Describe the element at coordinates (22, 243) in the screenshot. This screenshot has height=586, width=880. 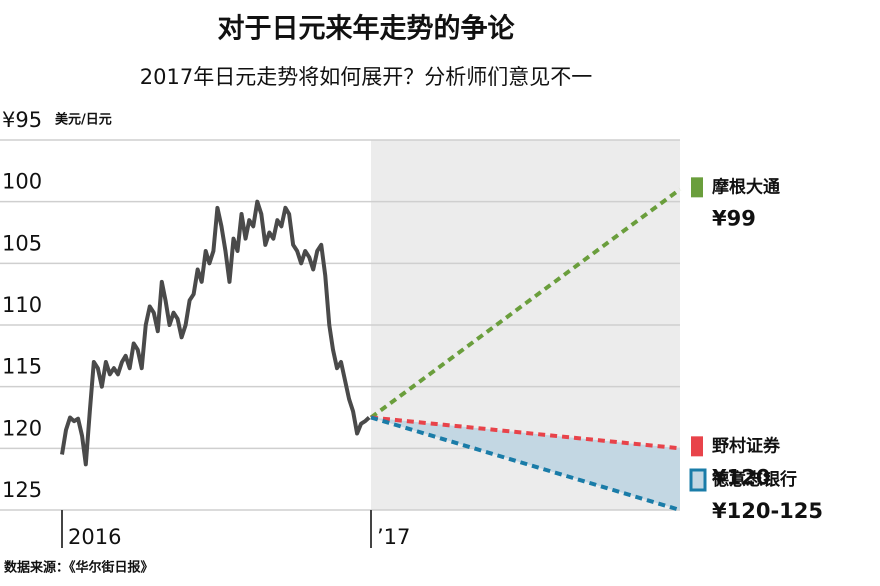
I see `y-tick-label: 105` at that location.